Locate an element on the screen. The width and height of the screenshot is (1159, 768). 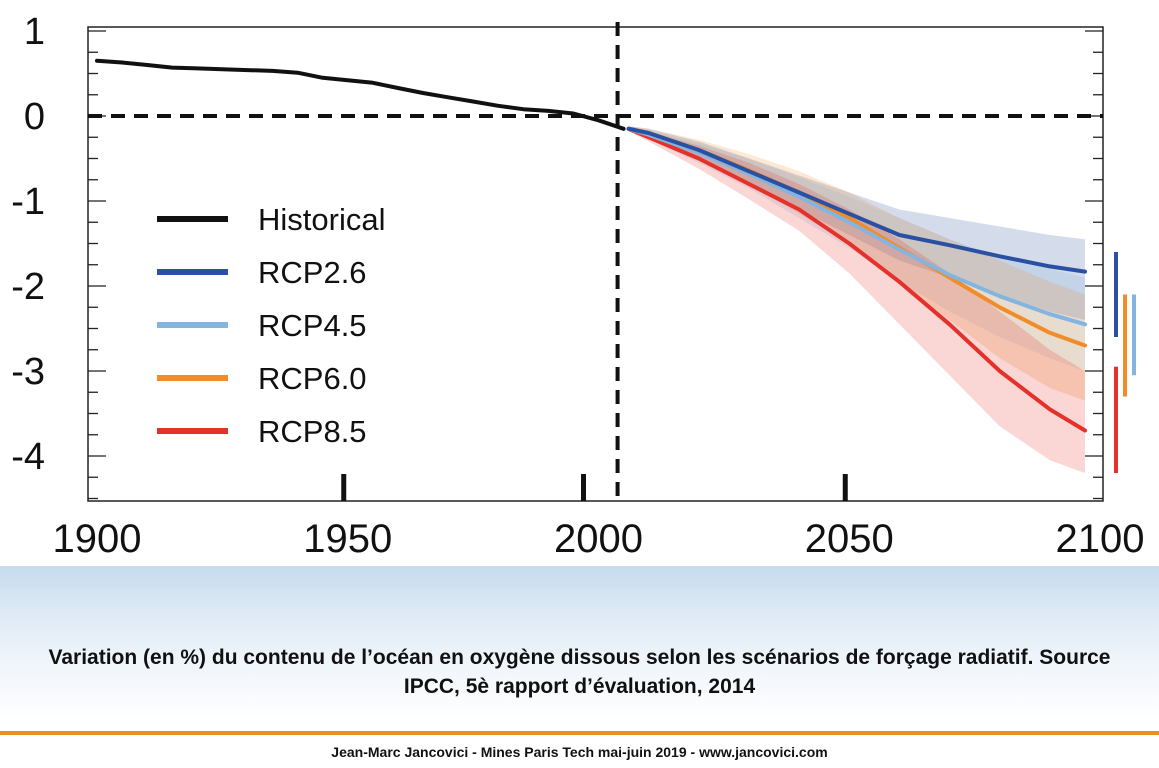
y-tick-label: -2 is located at coordinates (28, 287).